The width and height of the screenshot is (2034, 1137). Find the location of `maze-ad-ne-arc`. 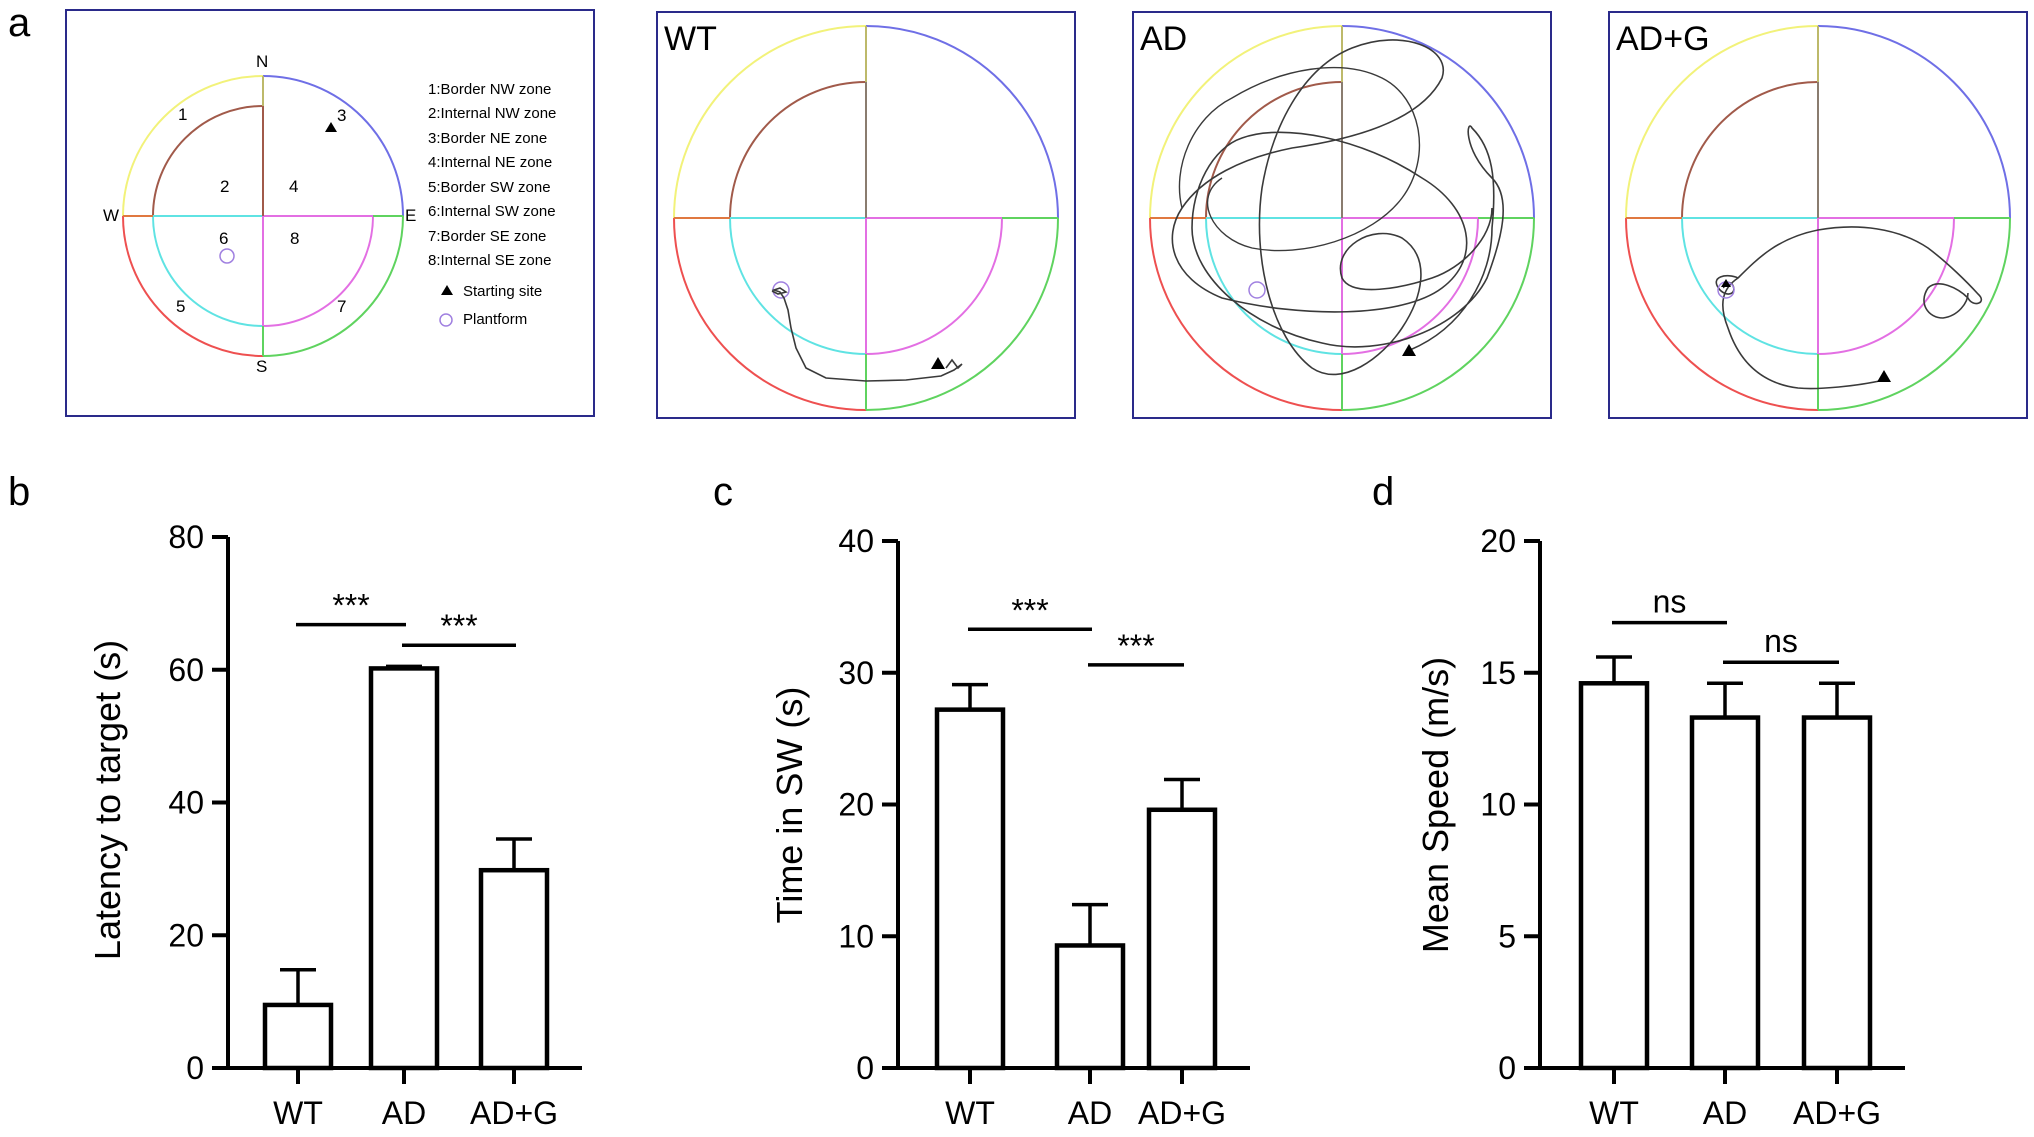

maze-ad-ne-arc is located at coordinates (1438, 122).